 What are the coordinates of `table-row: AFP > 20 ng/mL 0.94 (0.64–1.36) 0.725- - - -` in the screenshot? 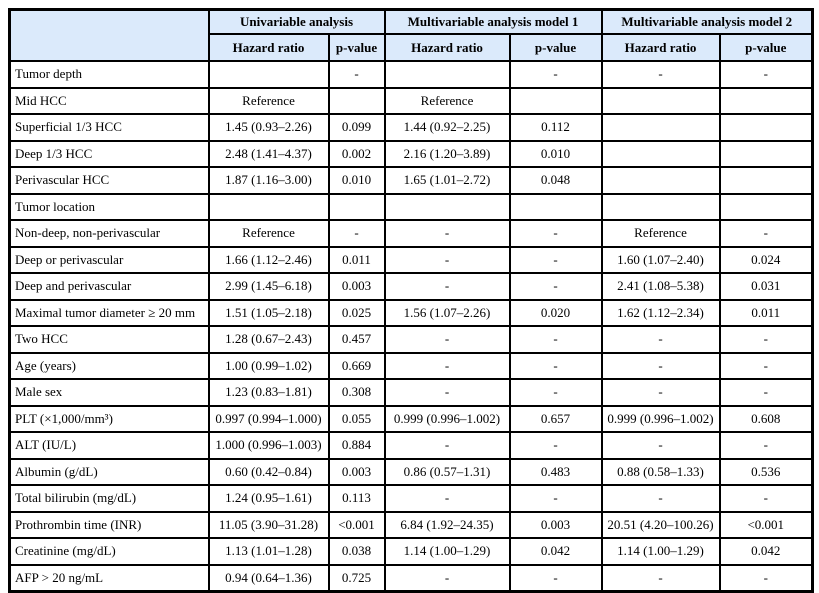 It's located at (411, 578).